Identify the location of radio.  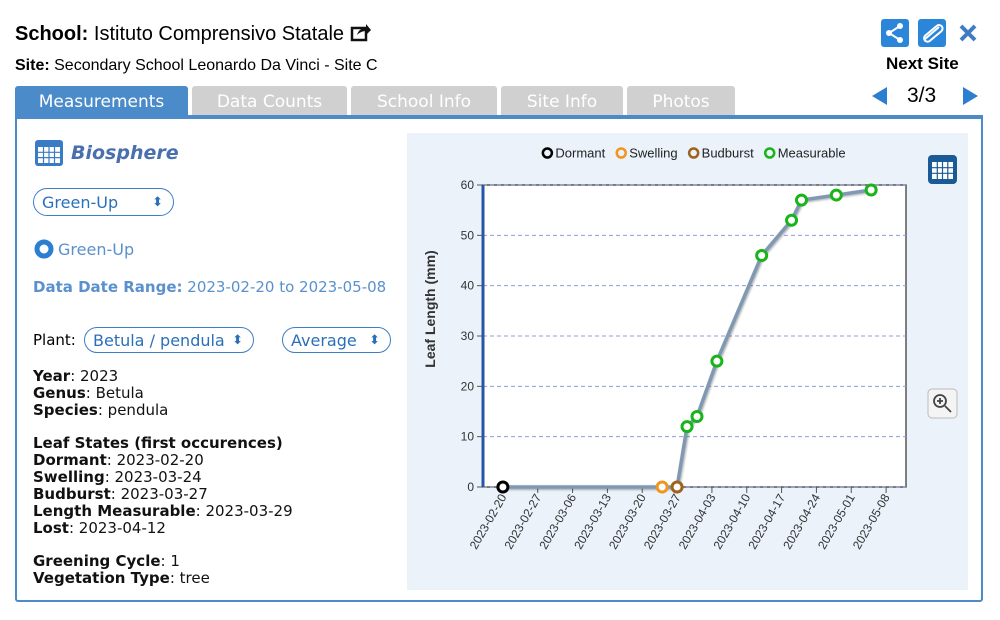
(44, 249).